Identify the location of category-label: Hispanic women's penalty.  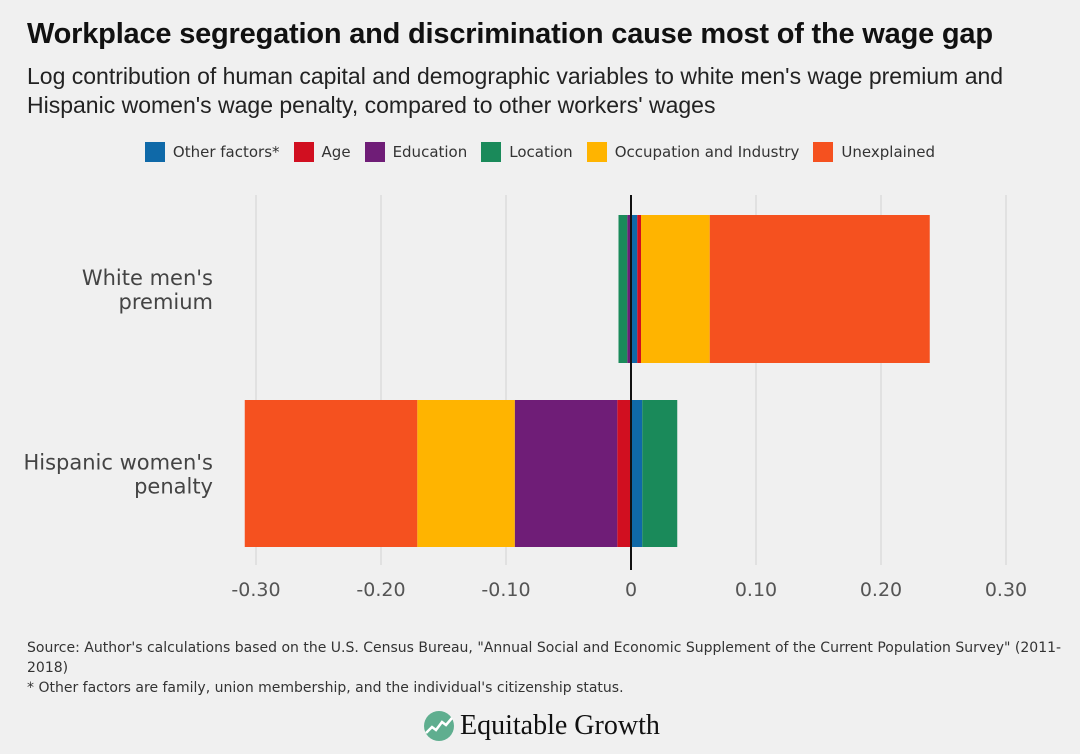
(118, 475).